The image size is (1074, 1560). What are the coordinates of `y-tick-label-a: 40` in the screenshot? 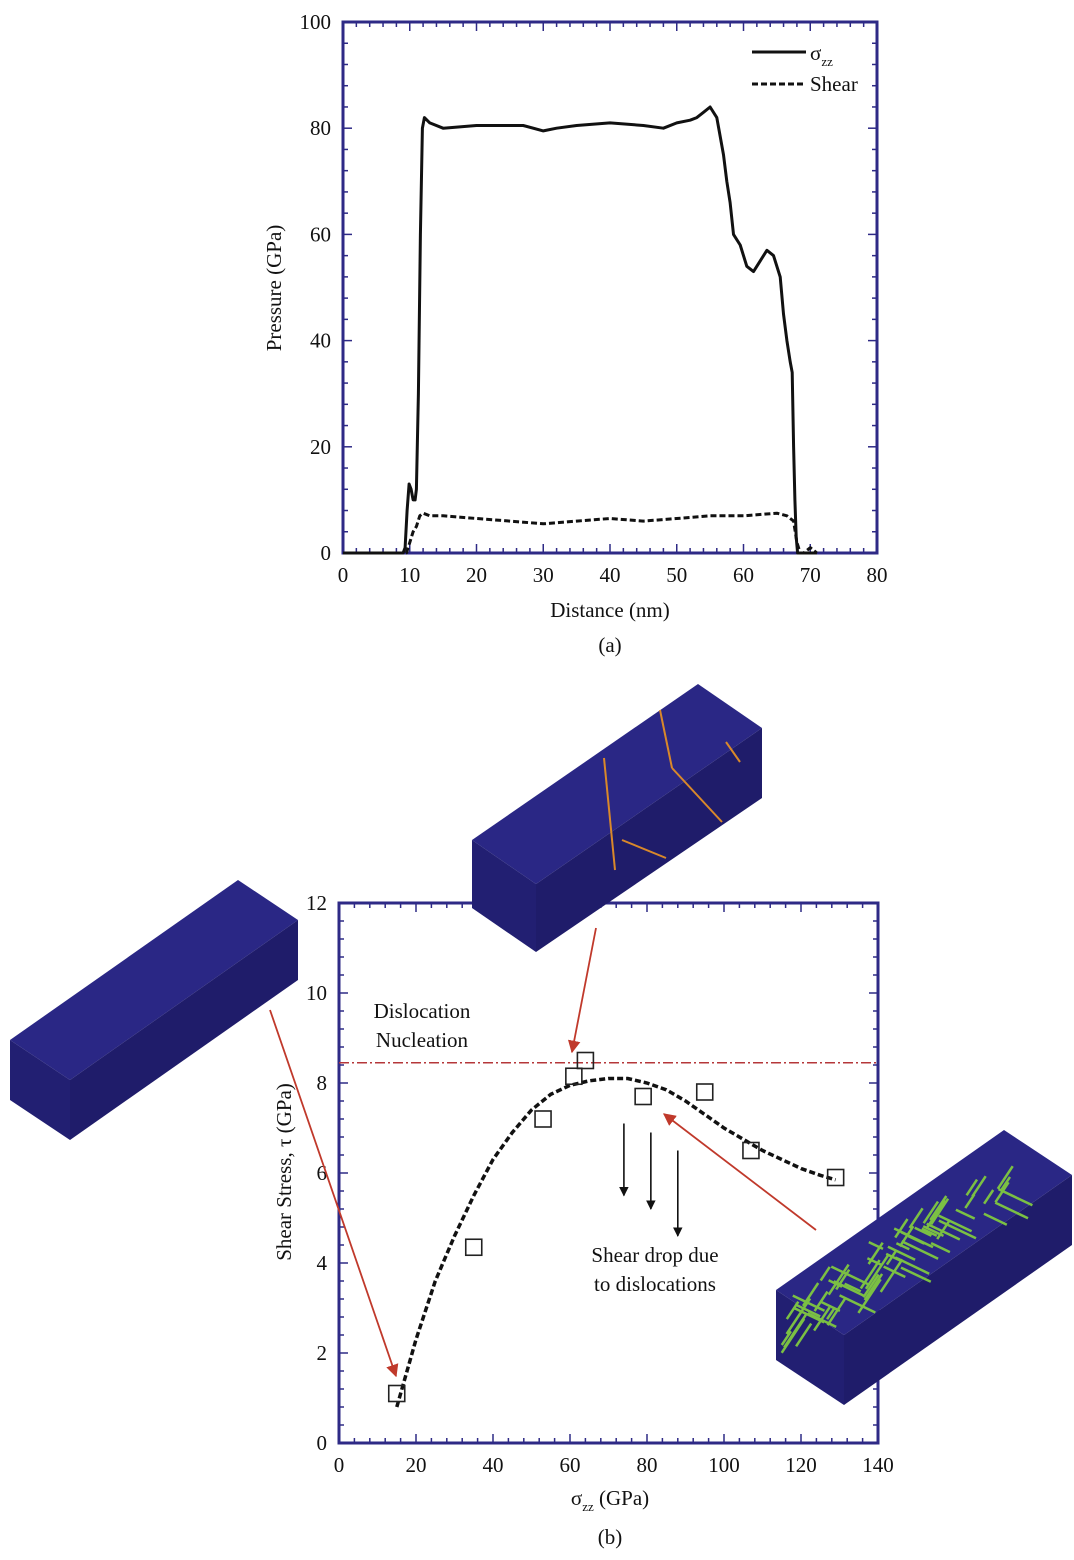 It's located at (320, 341).